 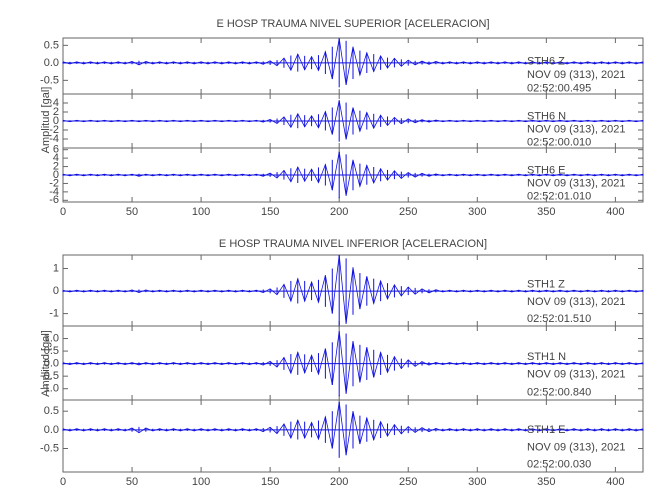 I want to click on y-tick-label: -6, so click(x=54, y=200).